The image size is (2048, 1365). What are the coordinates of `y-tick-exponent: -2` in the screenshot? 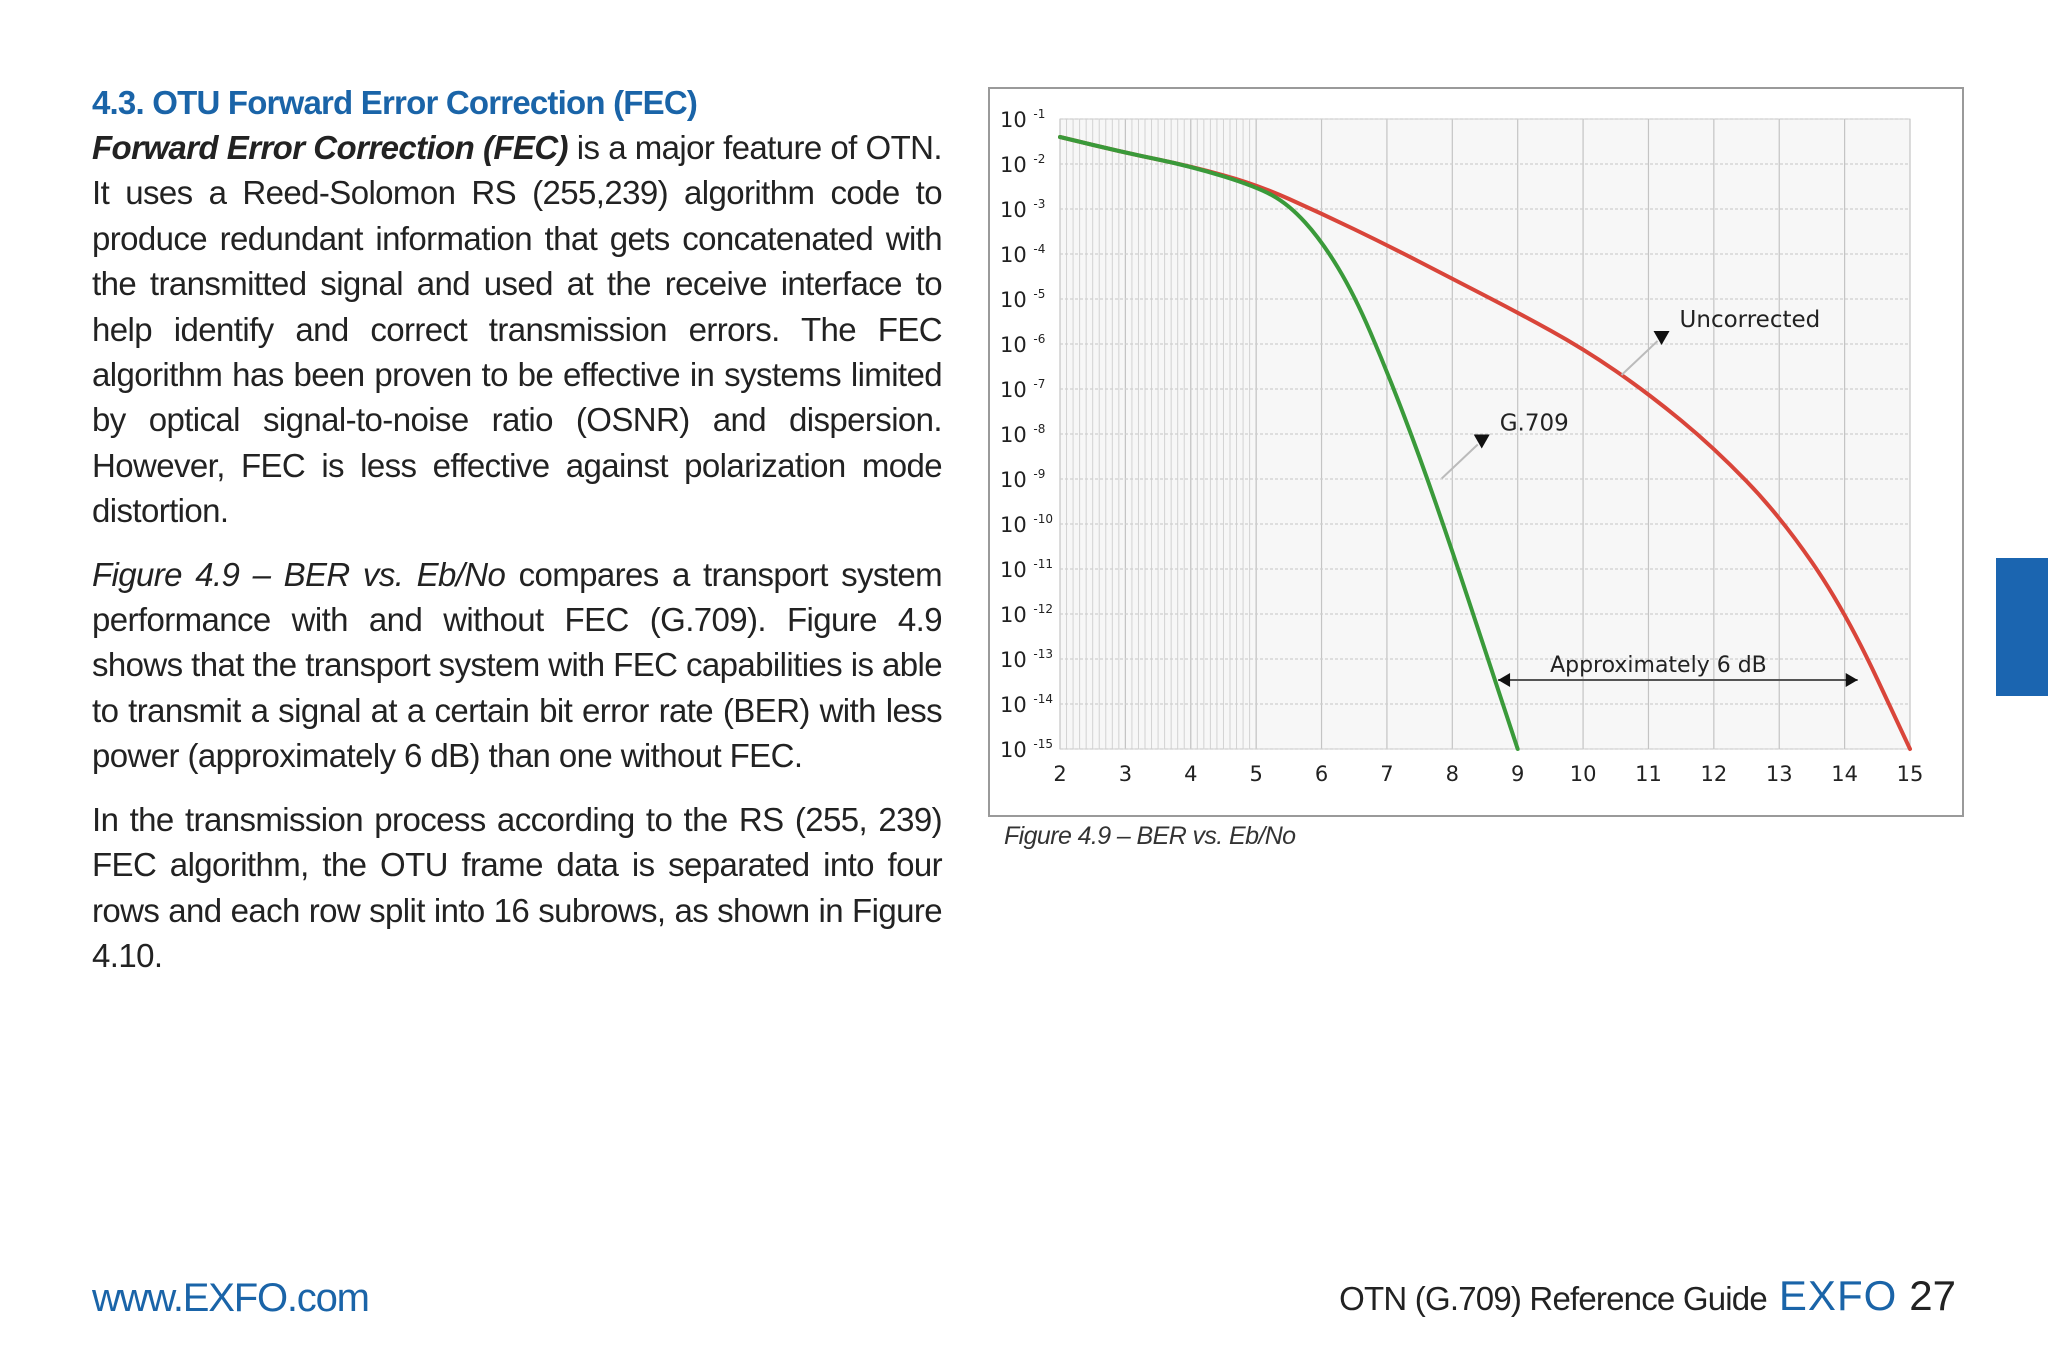 It's located at (1039, 159).